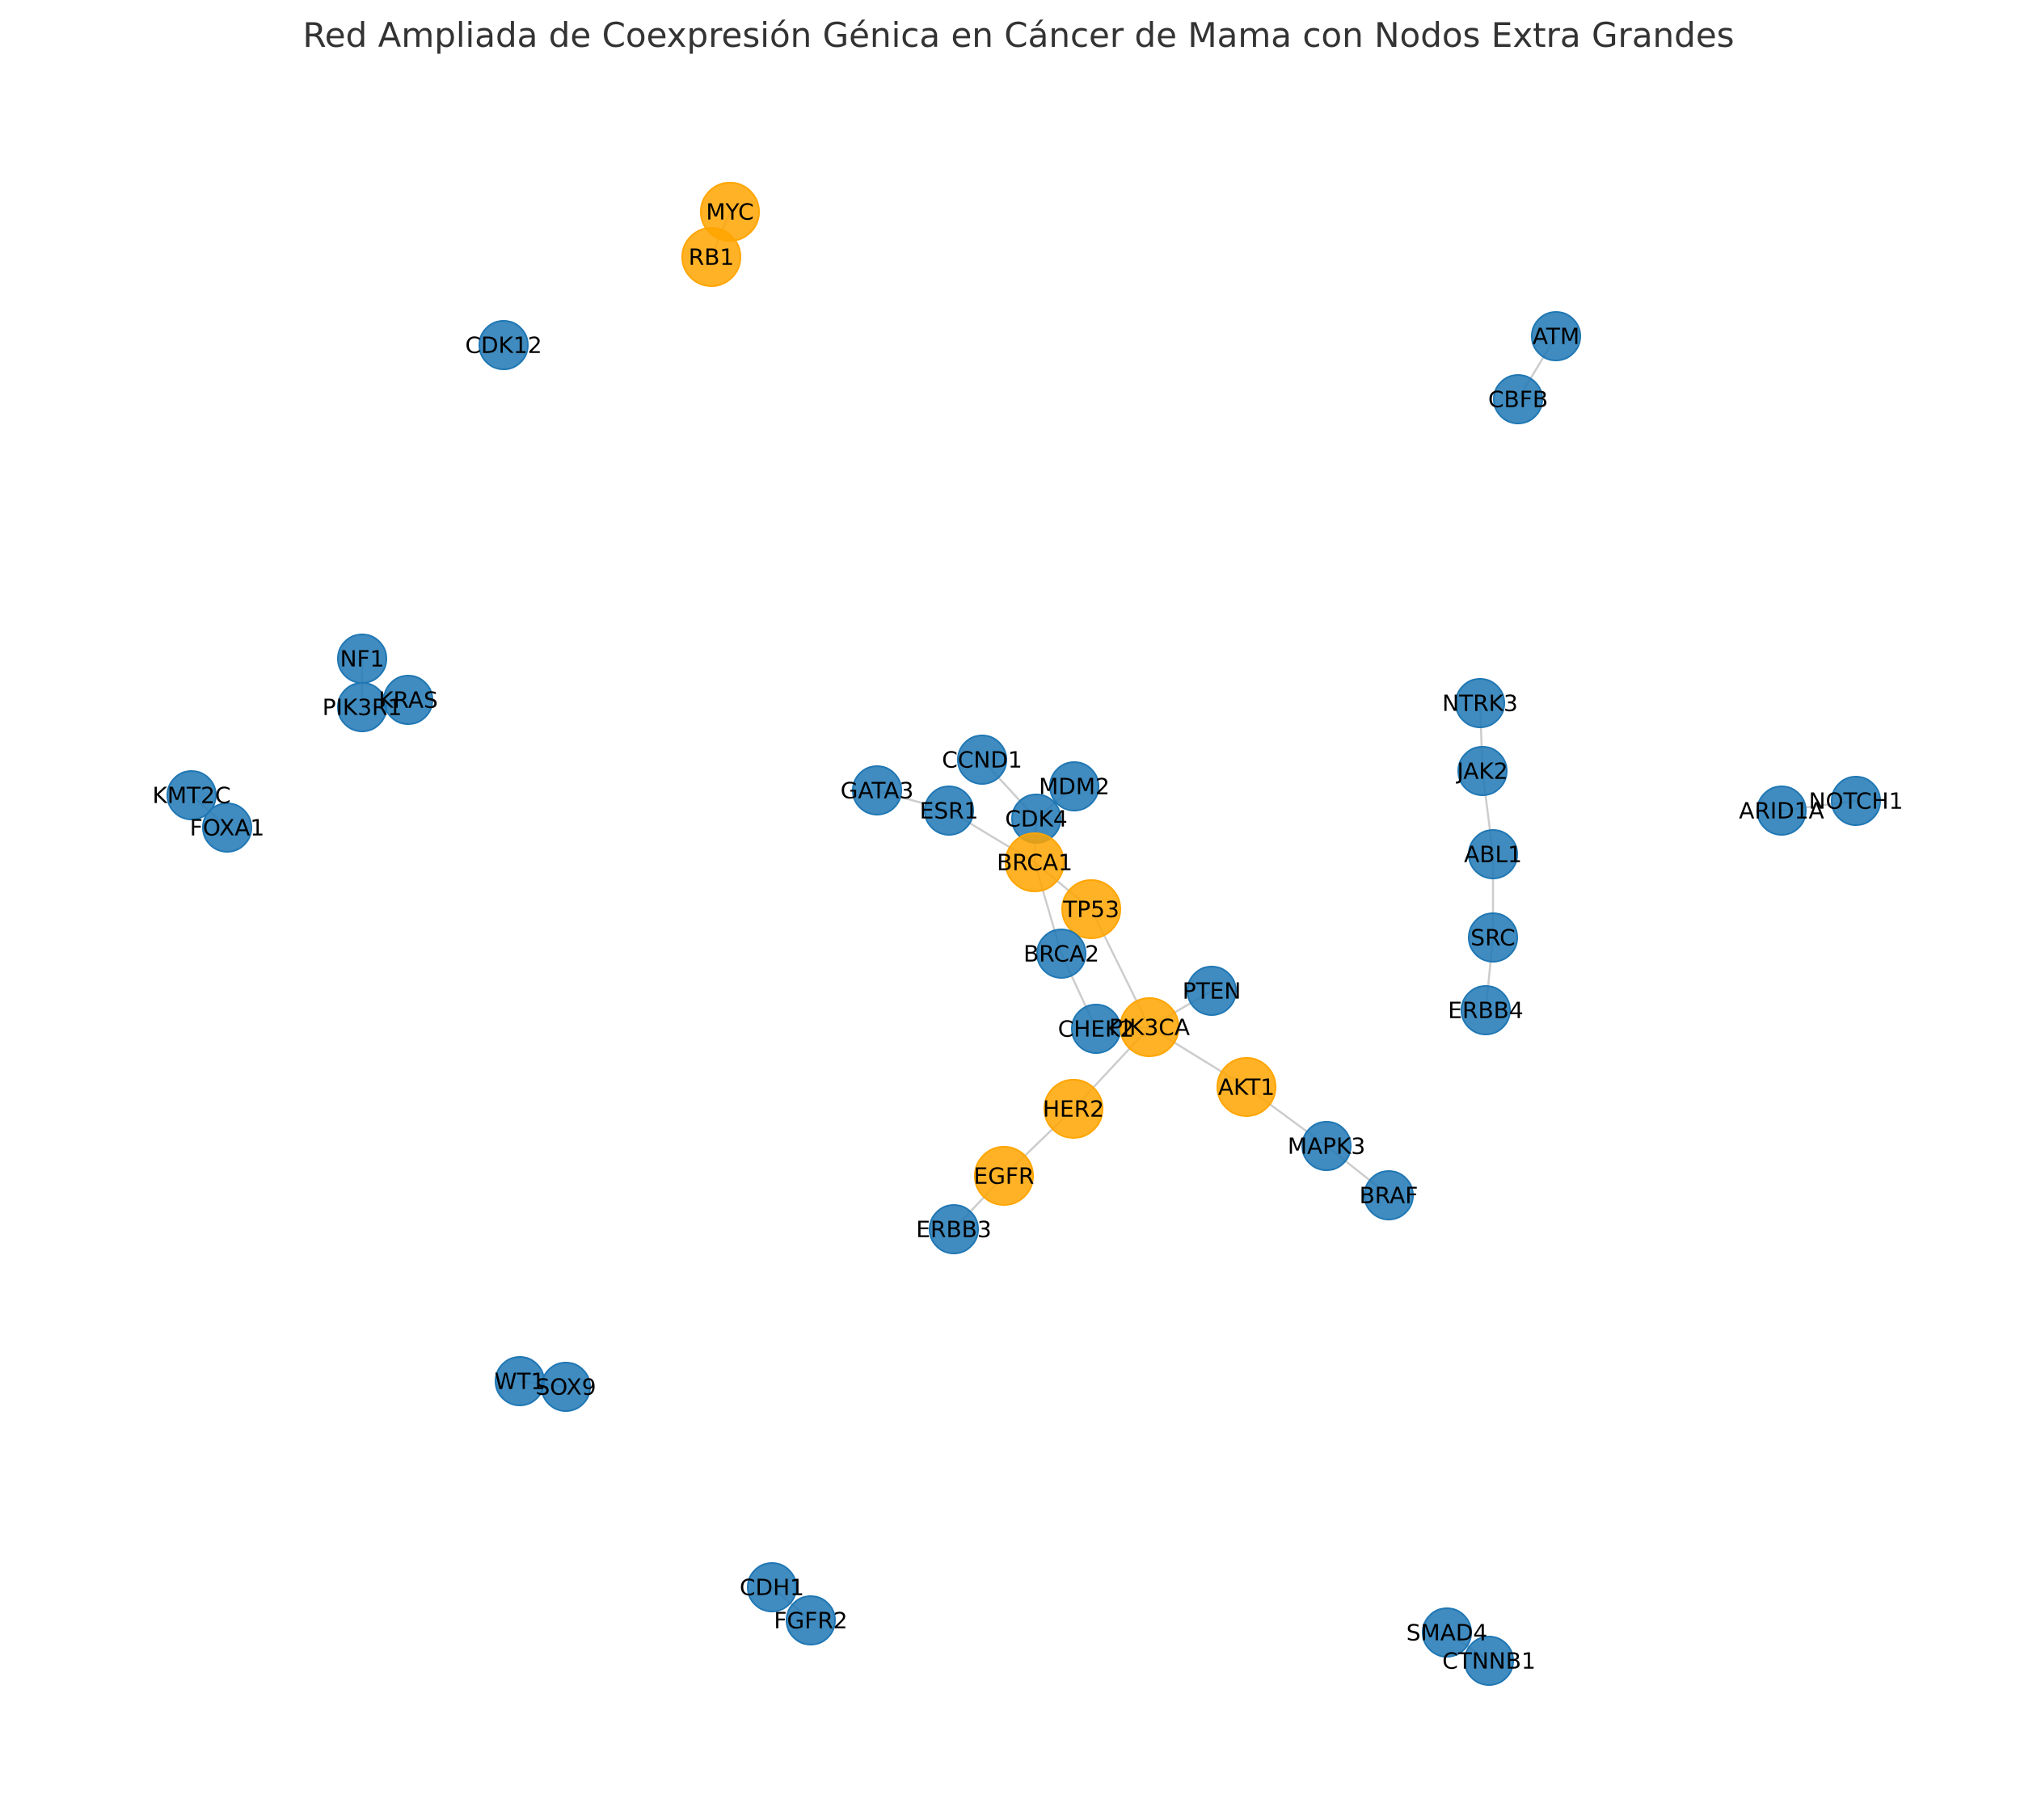 The width and height of the screenshot is (2037, 1820). Describe the element at coordinates (520, 1381) in the screenshot. I see `node-label-wt1: WT1` at that location.